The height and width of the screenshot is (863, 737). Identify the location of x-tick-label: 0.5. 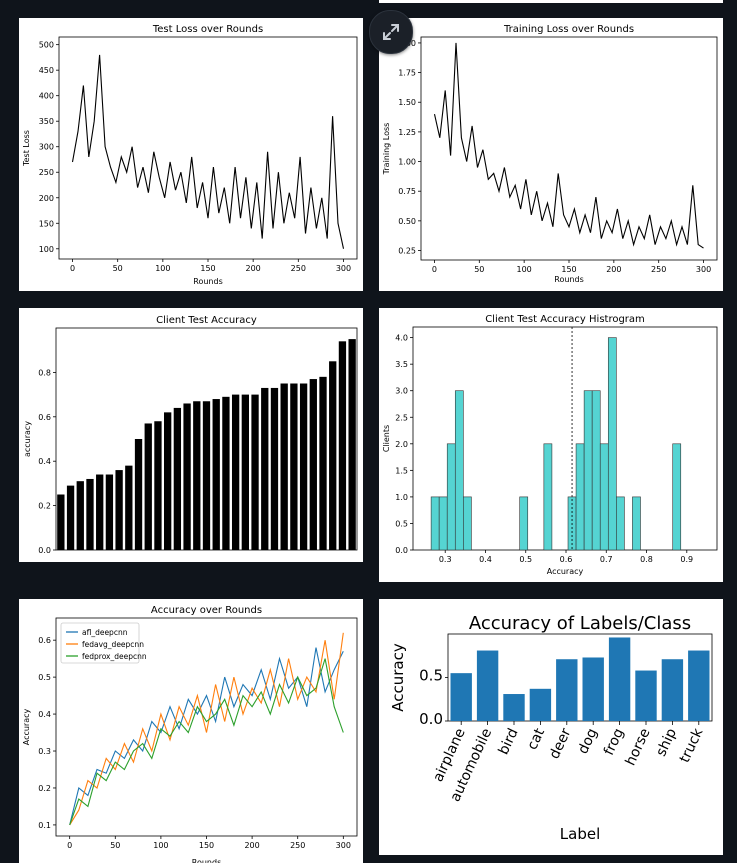
(525, 559).